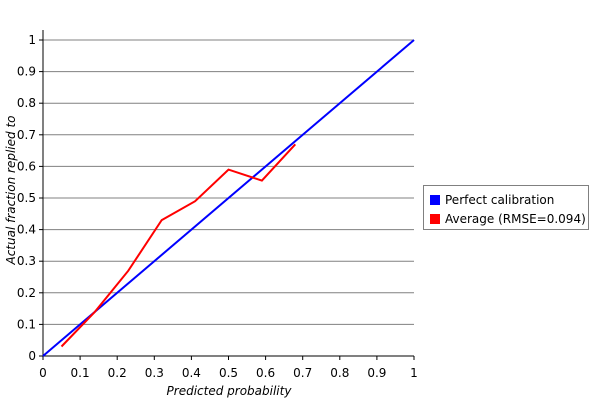  I want to click on x-tick-label: 0.3, so click(154, 373).